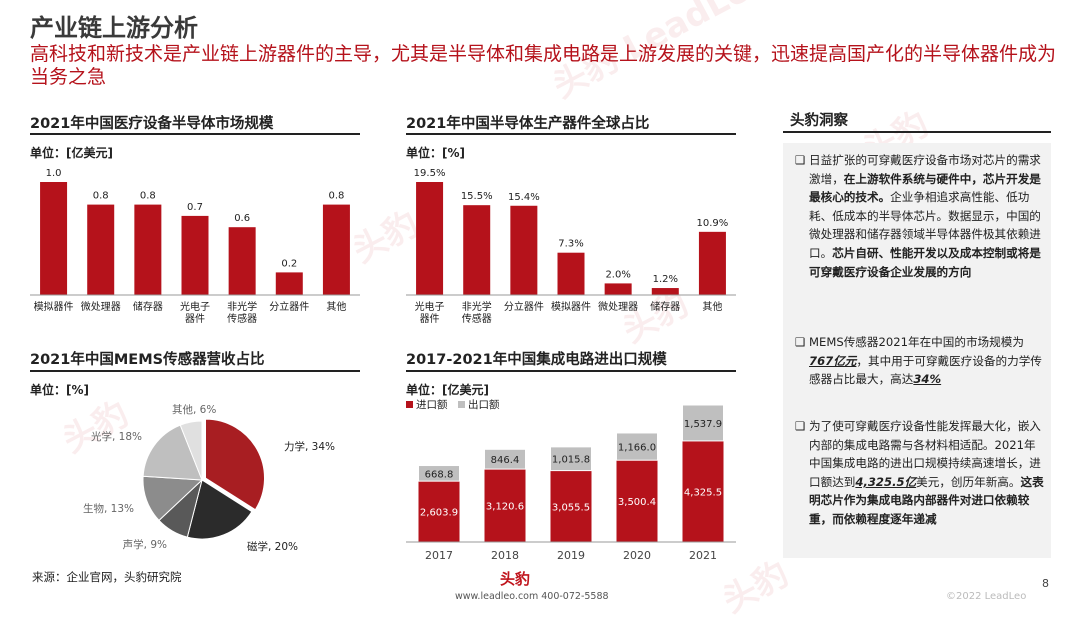 The height and width of the screenshot is (622, 1080). Describe the element at coordinates (242, 306) in the screenshot. I see `chart1-category-label: 非光学` at that location.